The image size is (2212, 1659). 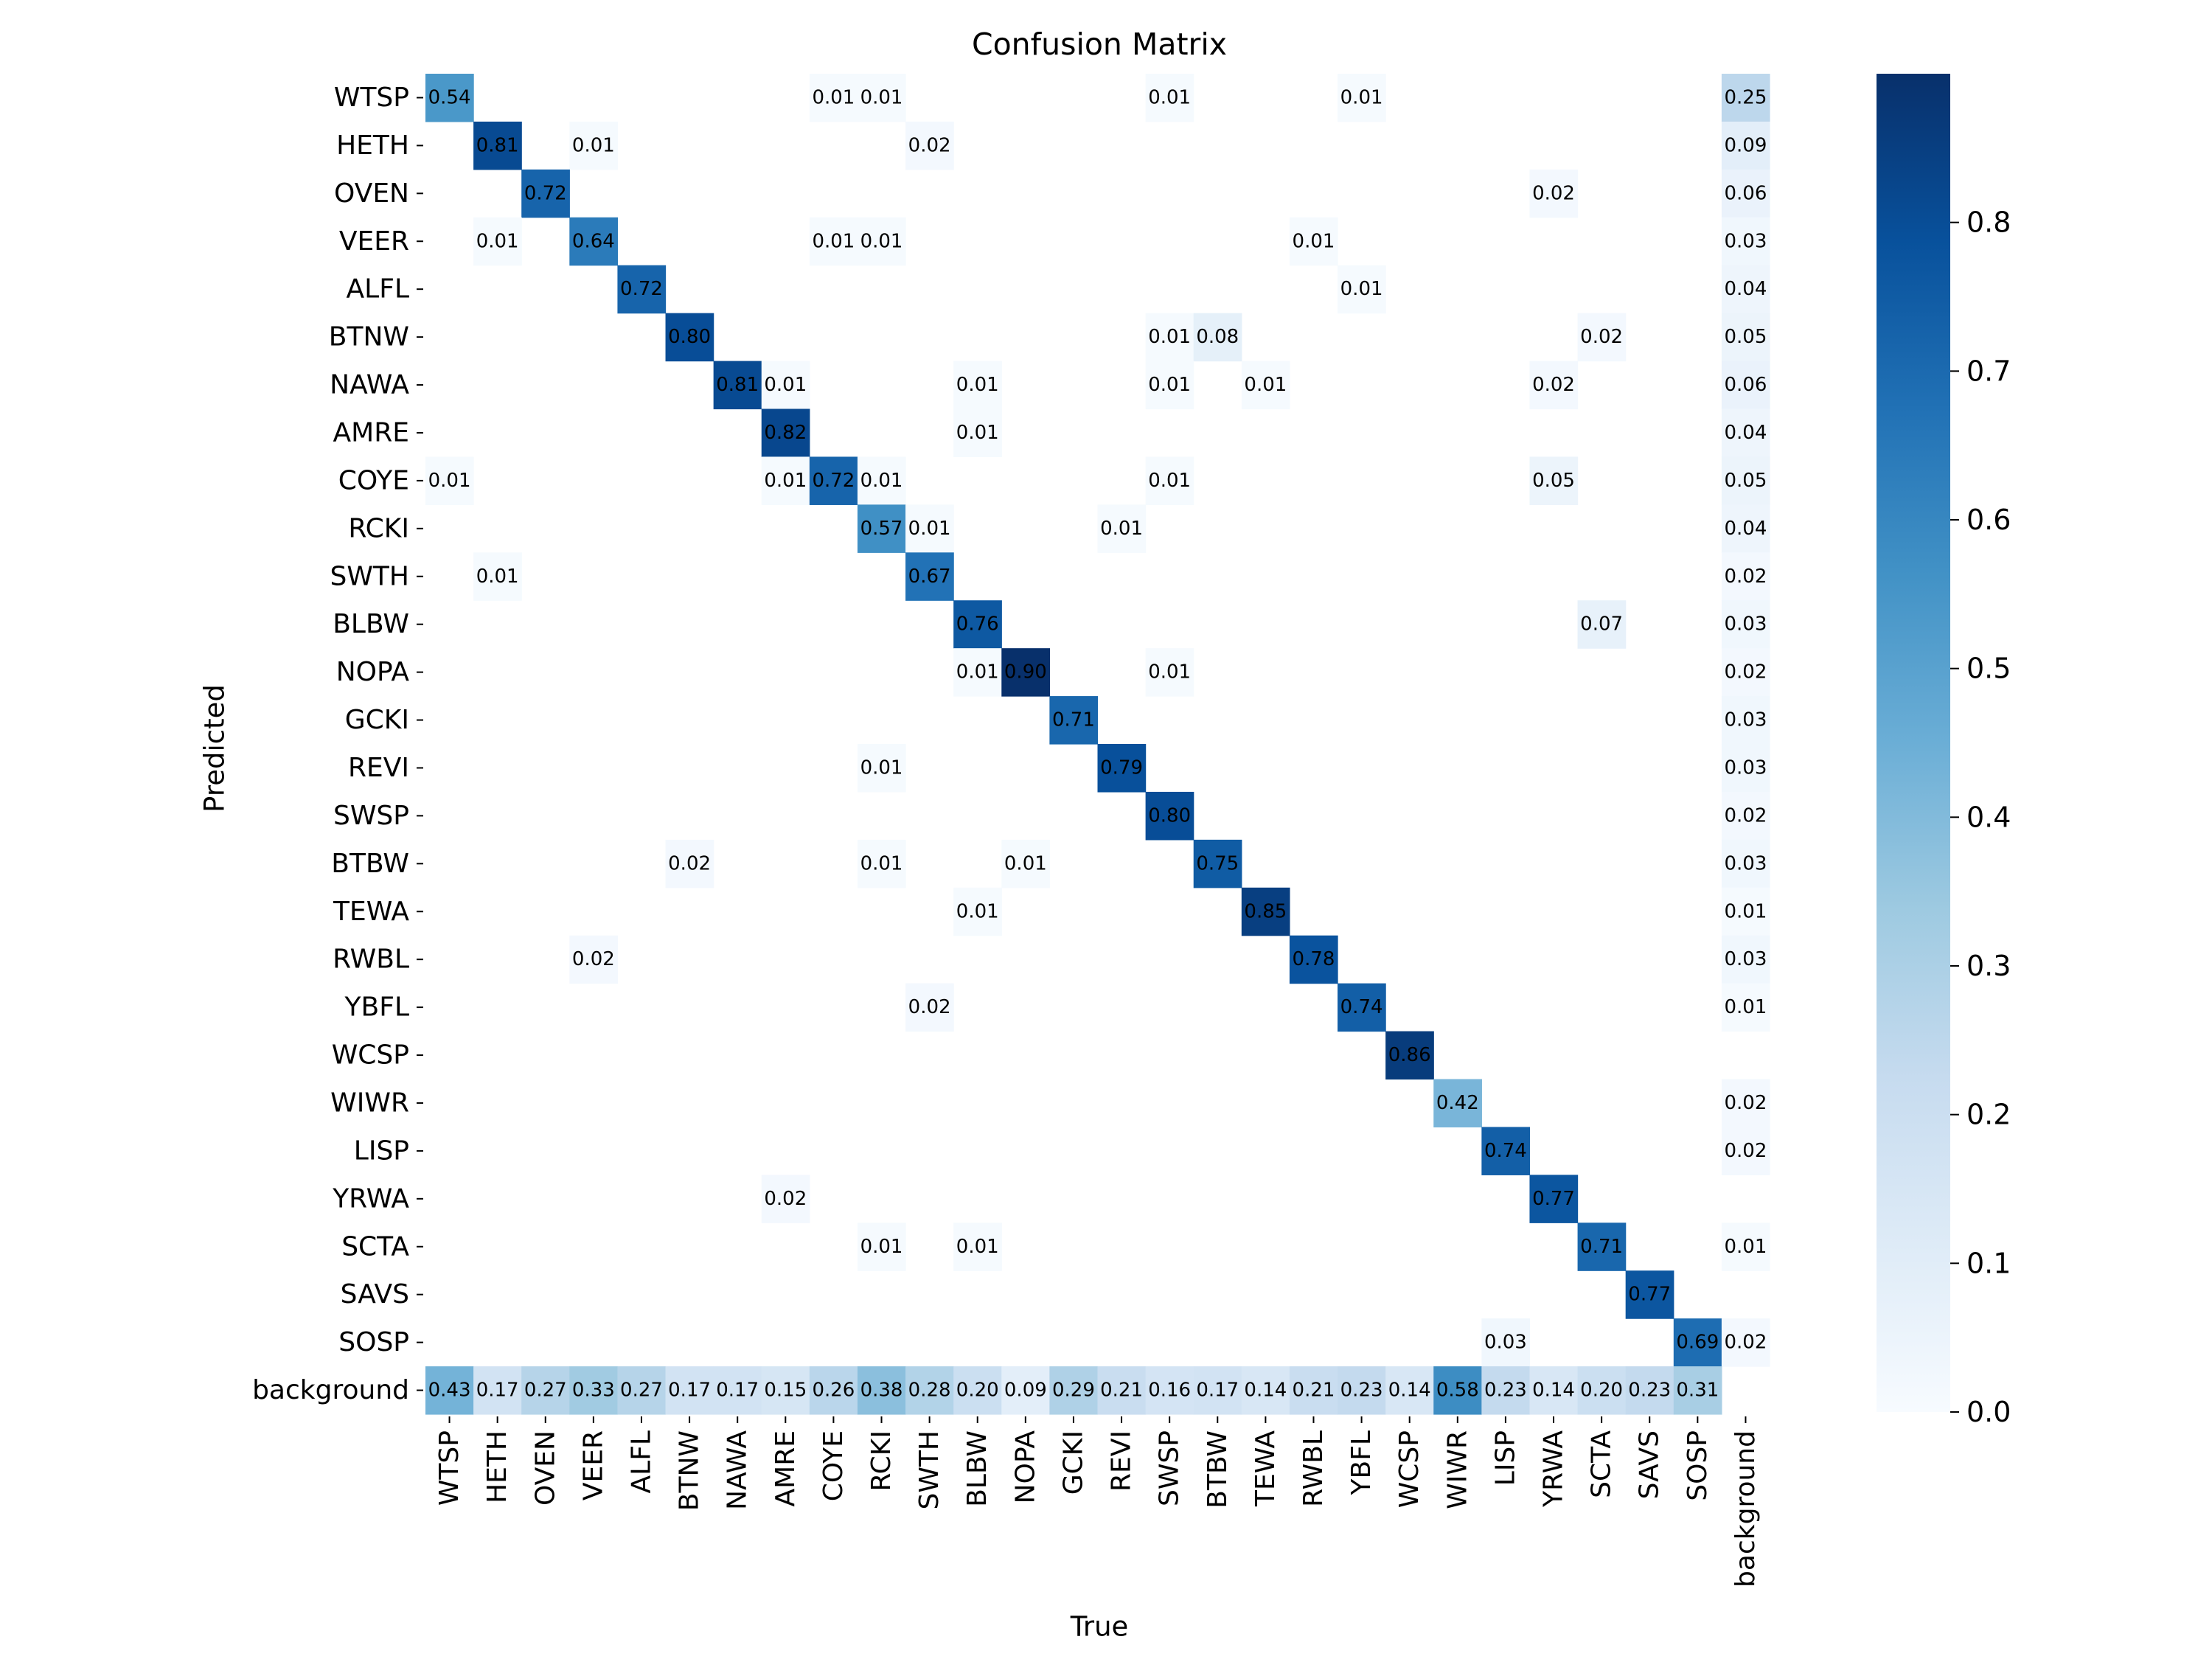 I want to click on cell-background-scta, so click(x=1602, y=1390).